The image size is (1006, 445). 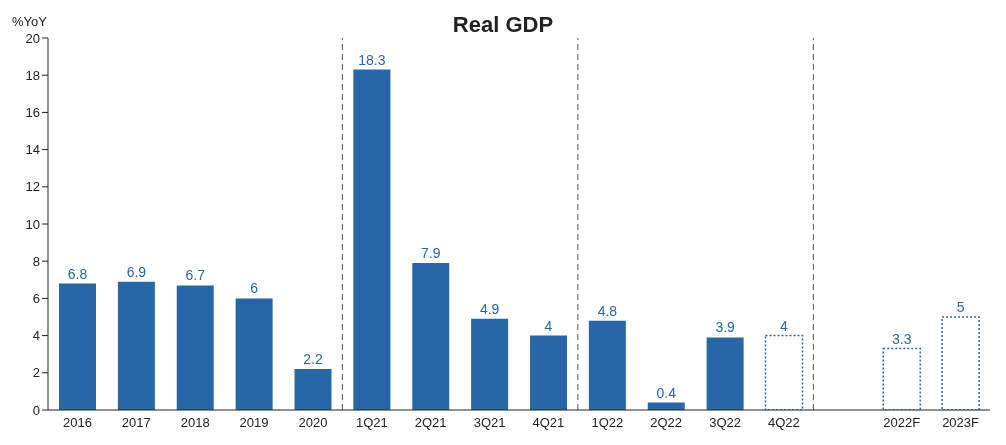 I want to click on y-tick-label: 10, so click(x=32, y=224).